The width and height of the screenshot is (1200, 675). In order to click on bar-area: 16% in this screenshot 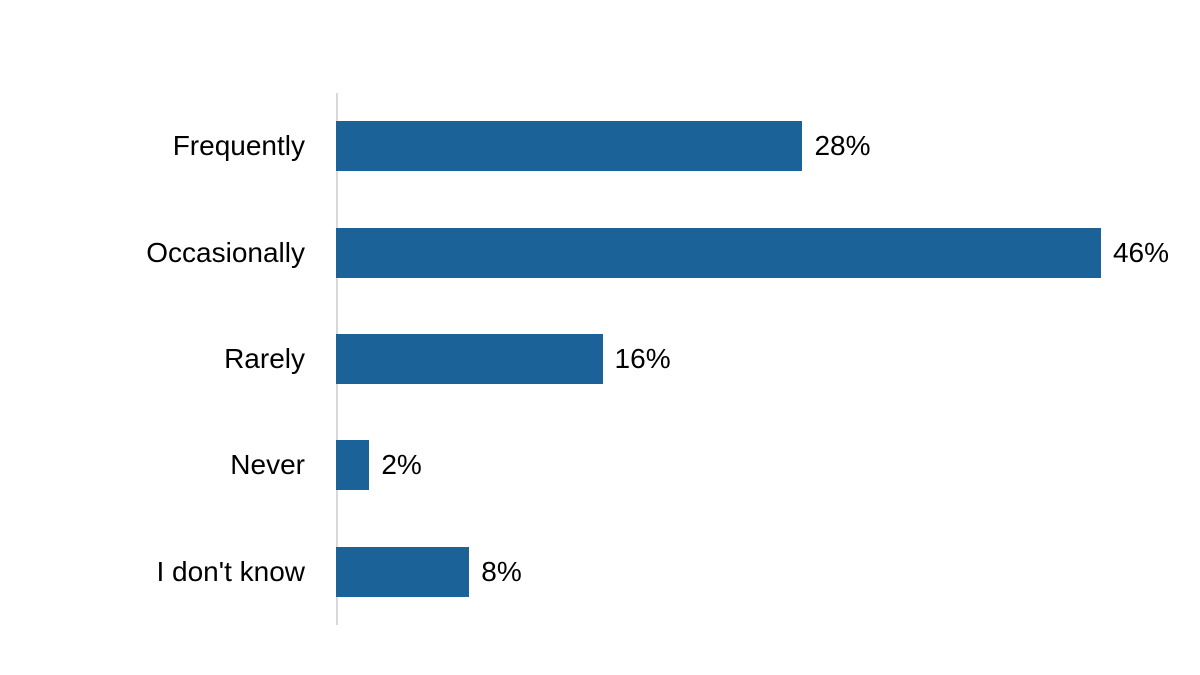, I will do `click(752, 359)`.